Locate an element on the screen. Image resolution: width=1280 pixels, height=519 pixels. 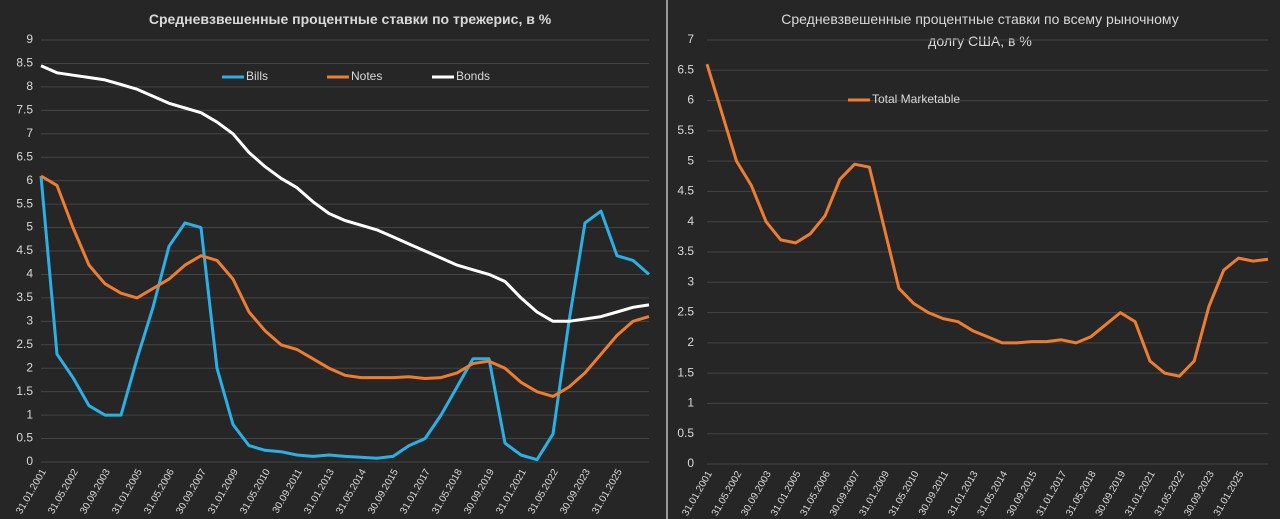
legend-label: Notes is located at coordinates (366, 76).